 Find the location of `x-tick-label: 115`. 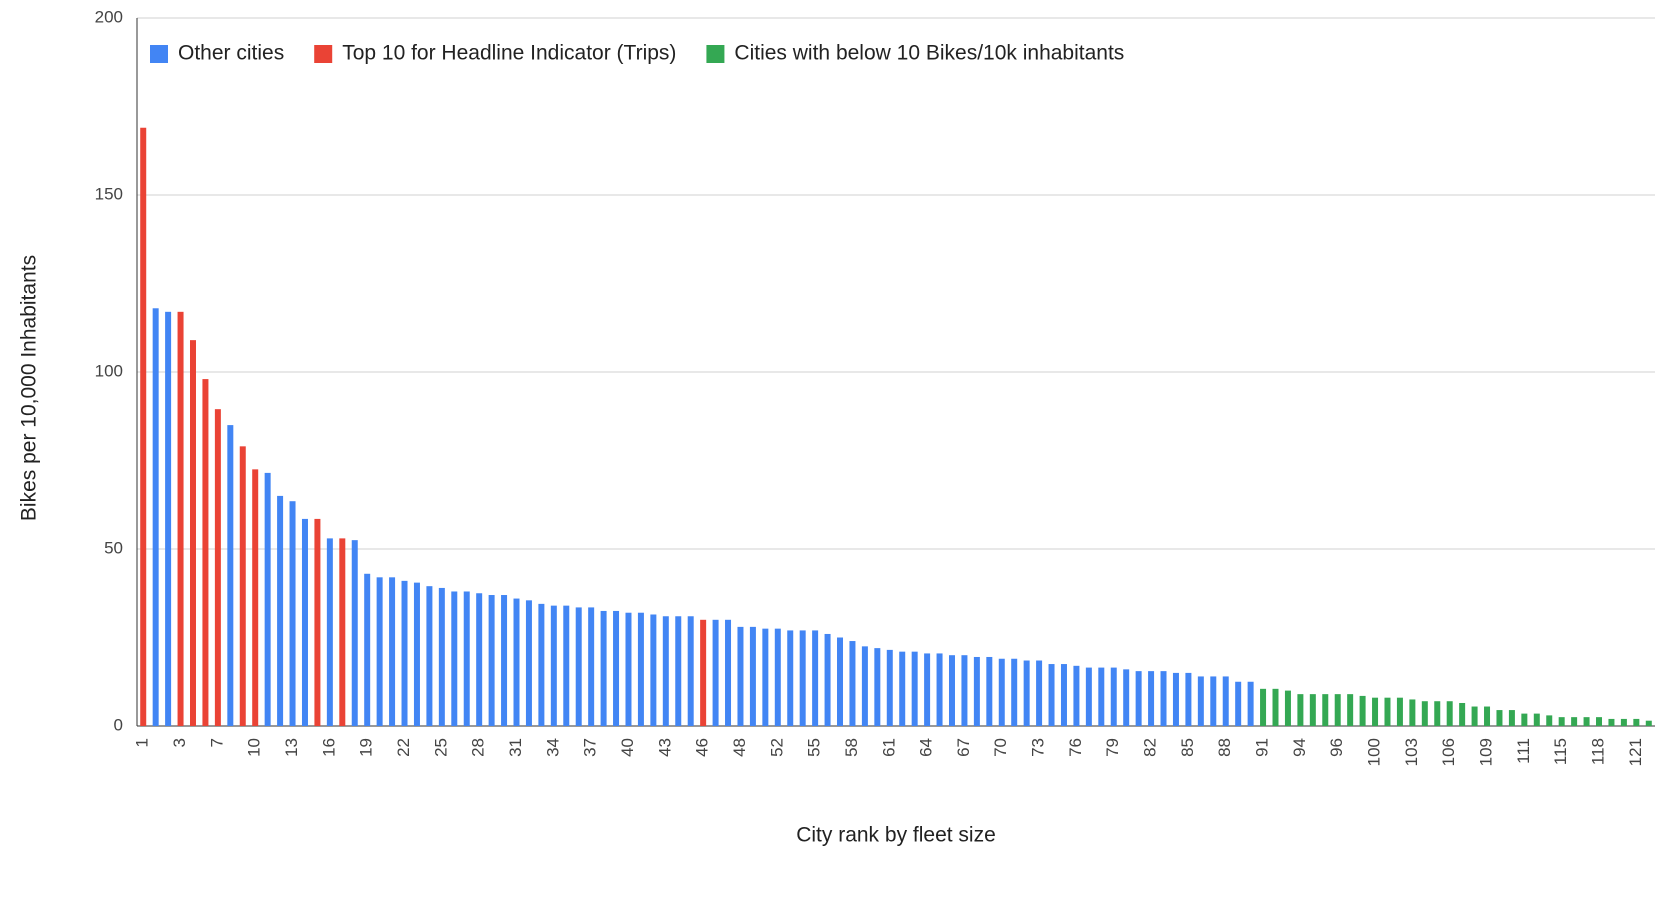

x-tick-label: 115 is located at coordinates (1560, 751).